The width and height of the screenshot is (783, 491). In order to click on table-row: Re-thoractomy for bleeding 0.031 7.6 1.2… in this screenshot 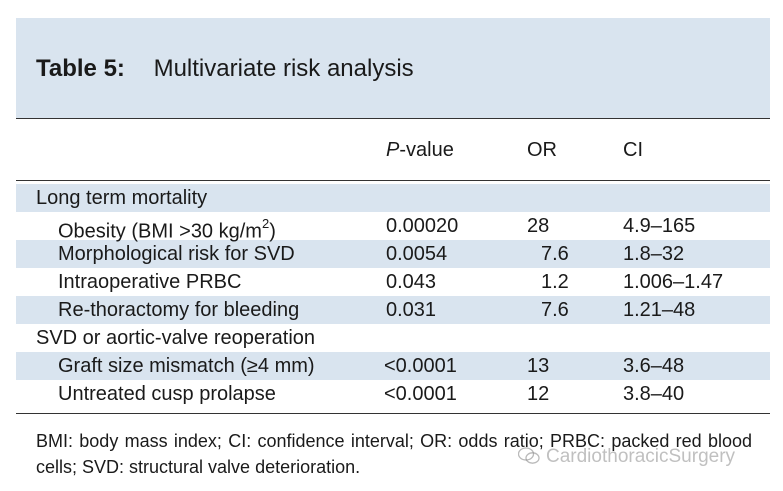, I will do `click(393, 310)`.